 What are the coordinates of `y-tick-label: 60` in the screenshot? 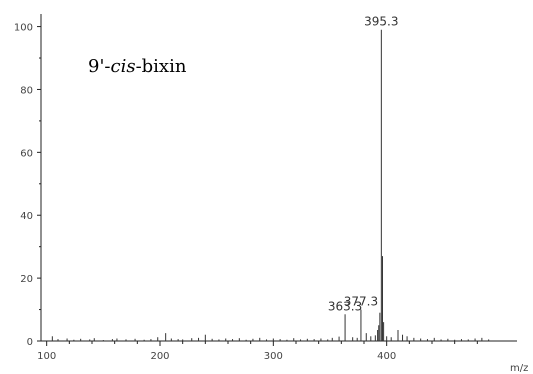 It's located at (26, 153).